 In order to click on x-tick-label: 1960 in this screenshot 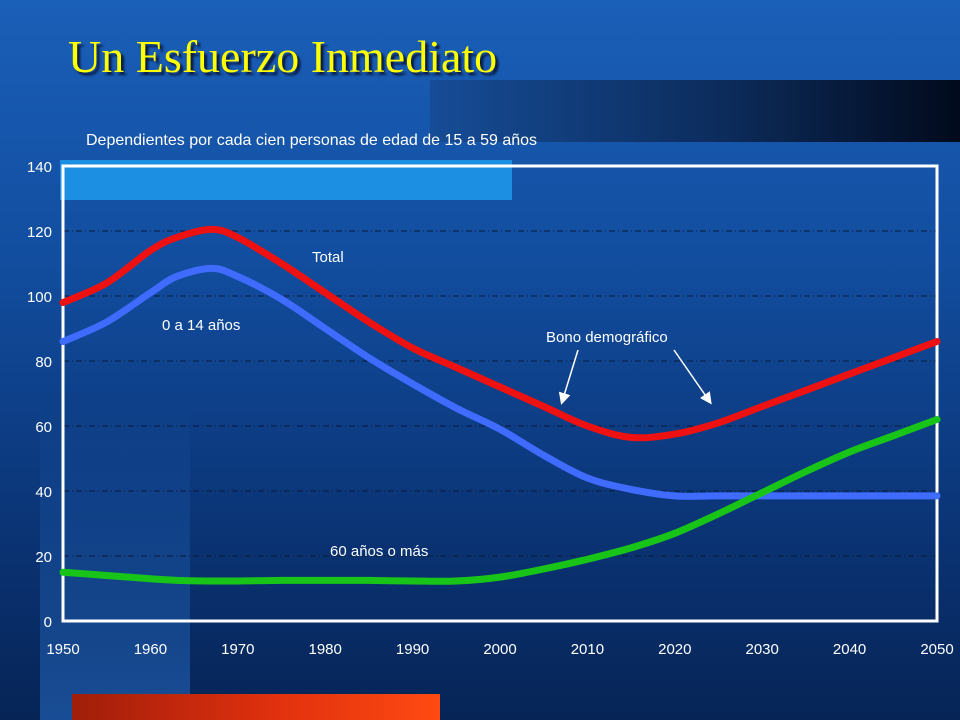, I will do `click(150, 649)`.